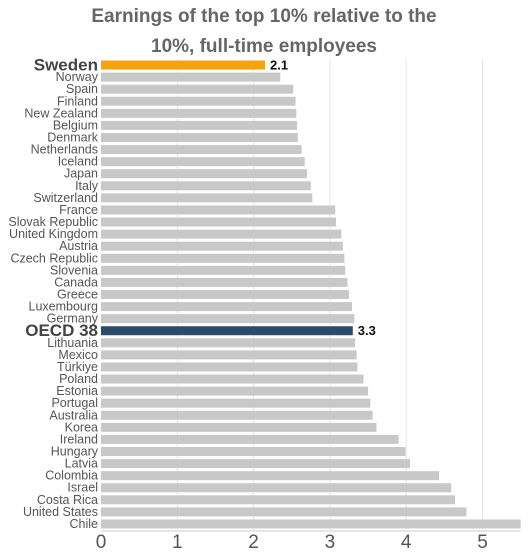 The width and height of the screenshot is (528, 553). I want to click on x-tick-label-0: 0, so click(101, 542).